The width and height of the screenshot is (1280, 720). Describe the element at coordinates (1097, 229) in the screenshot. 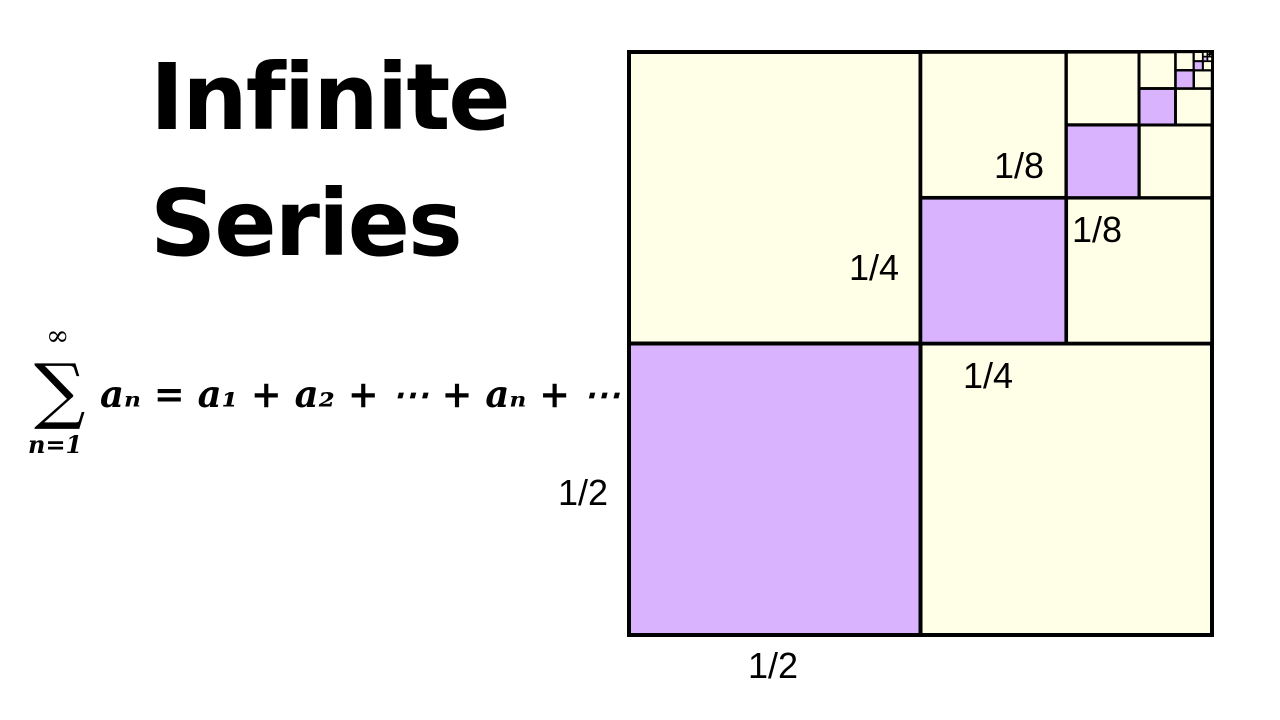

I see `label-eighth-horizontal: 1/8` at that location.